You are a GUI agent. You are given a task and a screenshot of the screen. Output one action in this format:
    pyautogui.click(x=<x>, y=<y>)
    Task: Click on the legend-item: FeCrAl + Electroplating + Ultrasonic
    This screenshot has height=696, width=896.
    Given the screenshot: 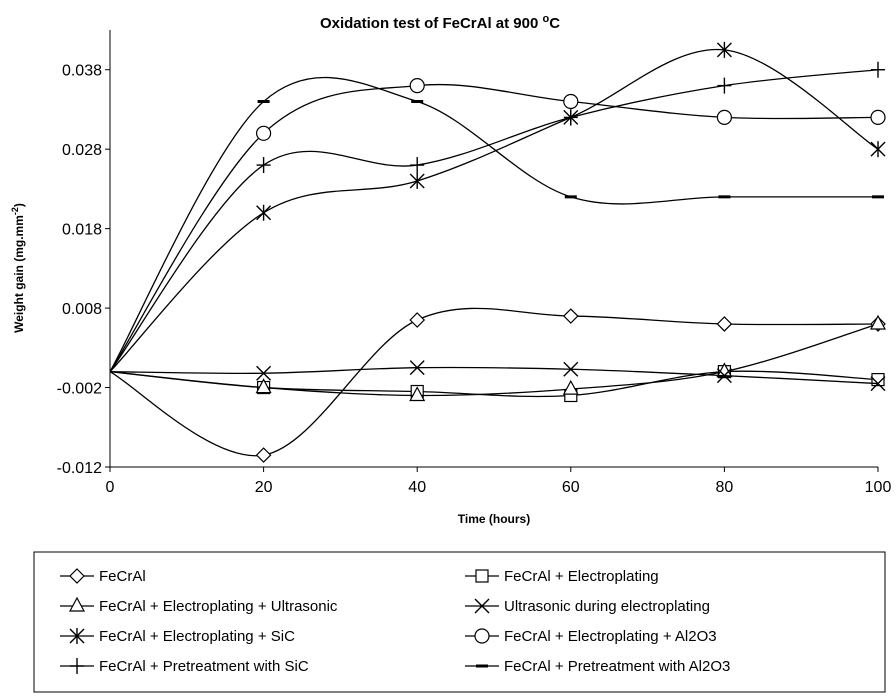 What is the action you would take?
    pyautogui.click(x=199, y=605)
    